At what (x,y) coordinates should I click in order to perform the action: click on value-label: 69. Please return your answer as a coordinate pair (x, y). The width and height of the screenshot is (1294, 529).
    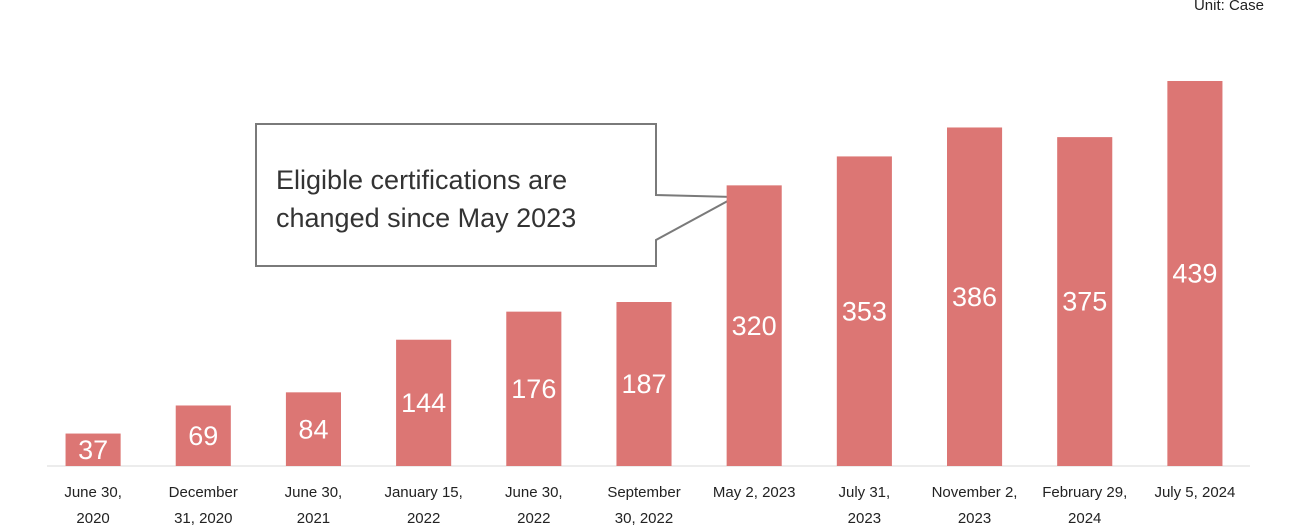
    Looking at the image, I should click on (203, 436).